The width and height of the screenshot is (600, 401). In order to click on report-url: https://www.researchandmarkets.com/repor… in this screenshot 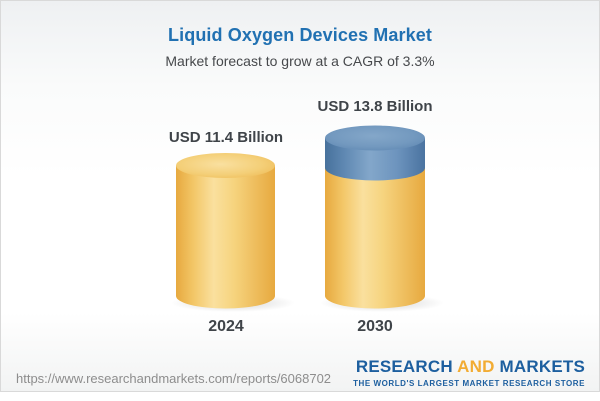, I will do `click(174, 378)`.